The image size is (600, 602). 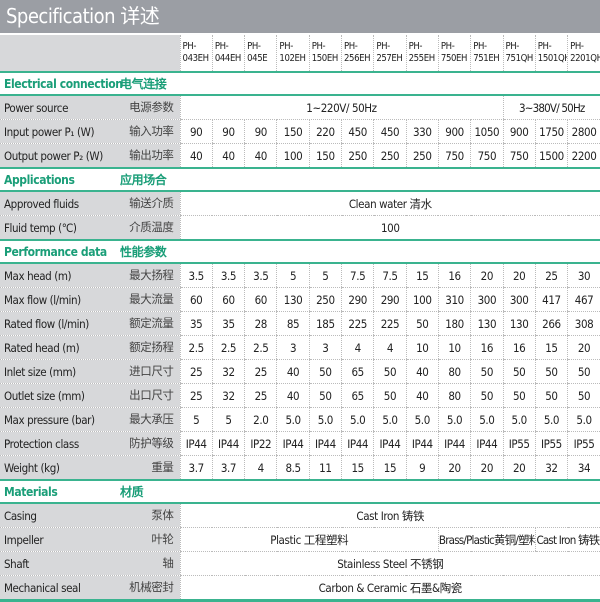 I want to click on row-label-en: Approved fluids, so click(x=41, y=203).